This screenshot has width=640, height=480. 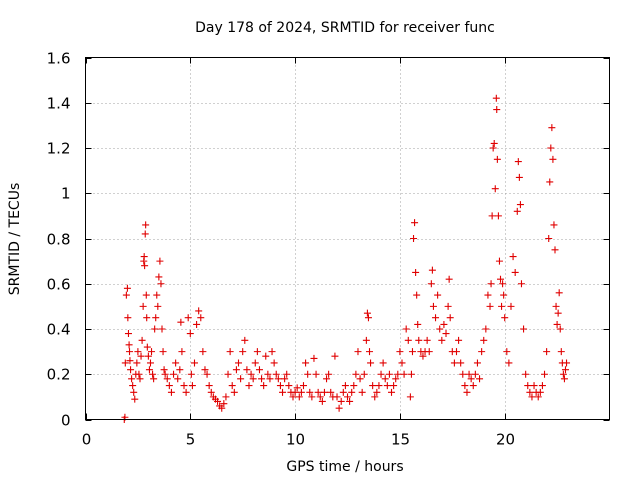 I want to click on y-tick-label: 0.8, so click(x=59, y=240).